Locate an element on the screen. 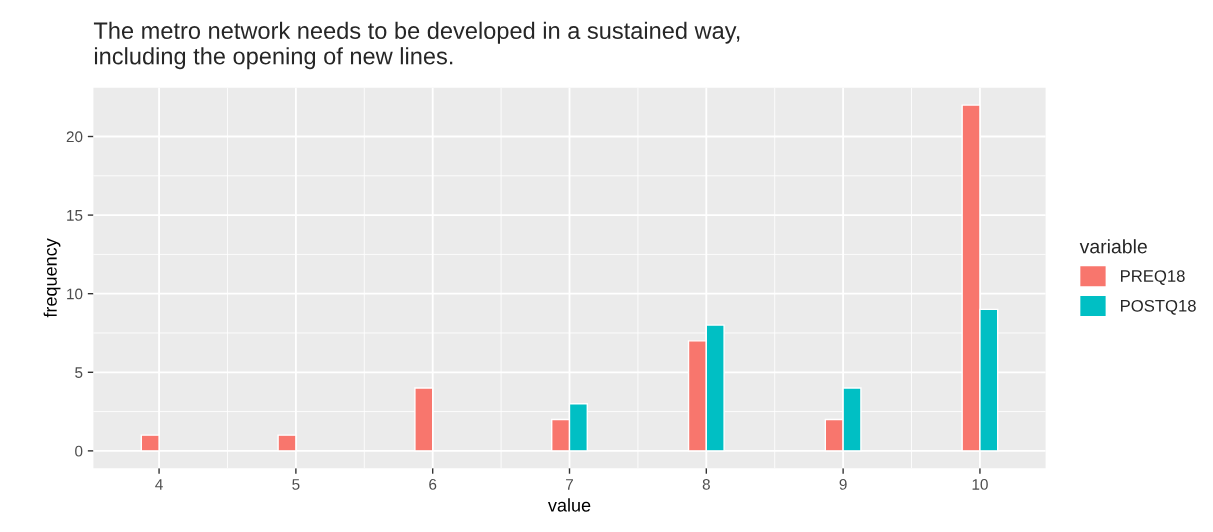 This screenshot has height=532, width=1213. legend-label: POSTQ18 is located at coordinates (1158, 307).